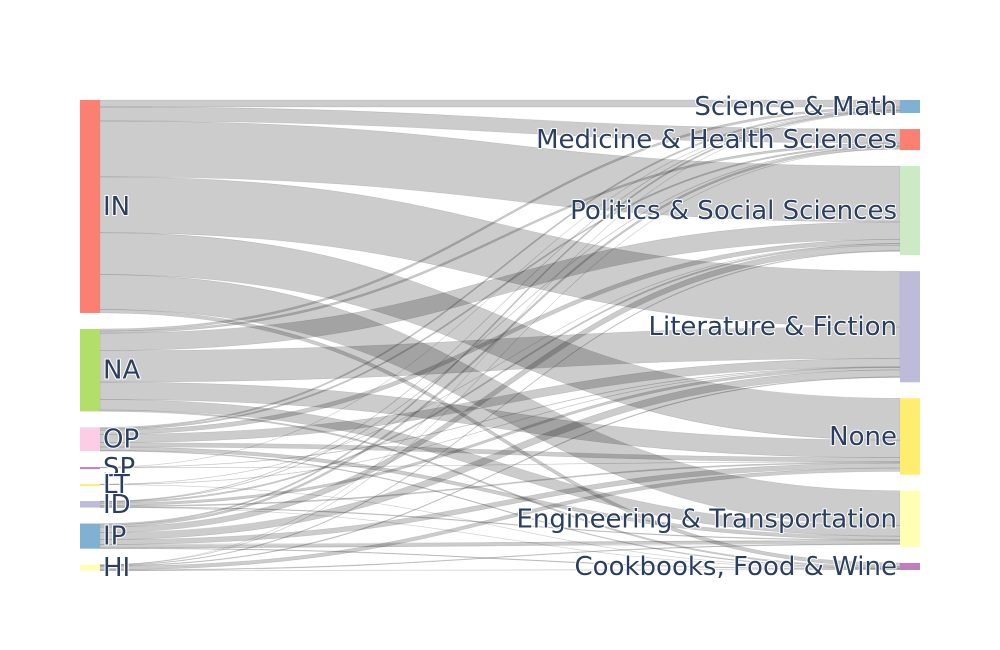 The image size is (1000, 650). I want to click on node-label-medicine-health-sciences: Medicine & Health Sciences, so click(716, 140).